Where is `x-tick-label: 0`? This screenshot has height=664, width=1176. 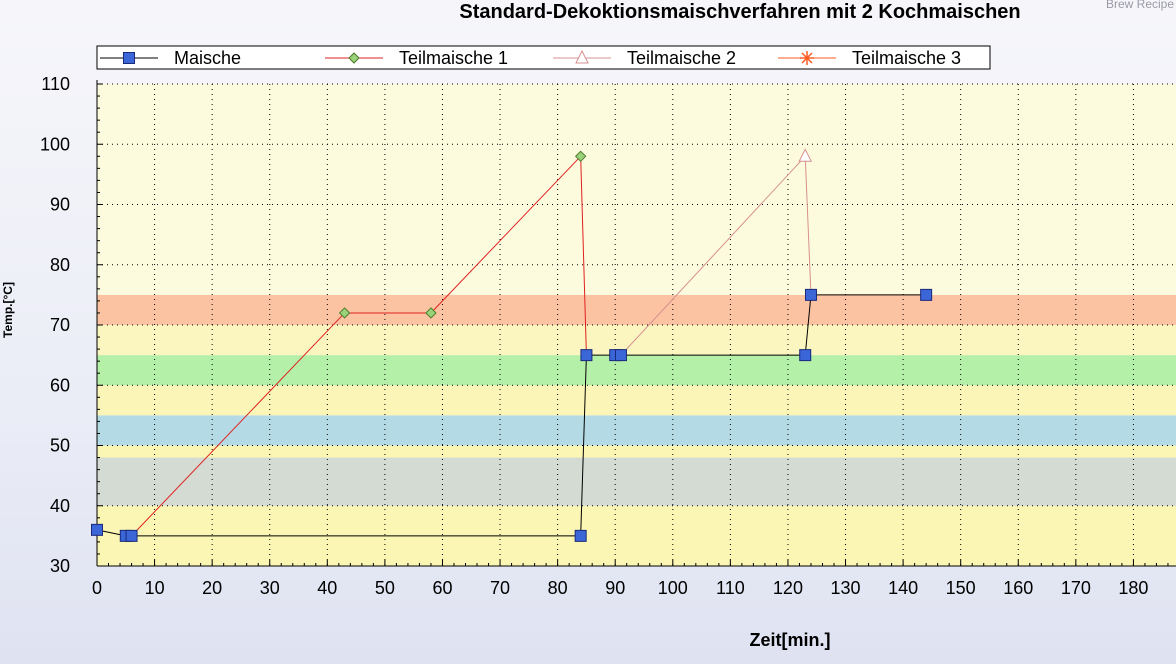
x-tick-label: 0 is located at coordinates (97, 588).